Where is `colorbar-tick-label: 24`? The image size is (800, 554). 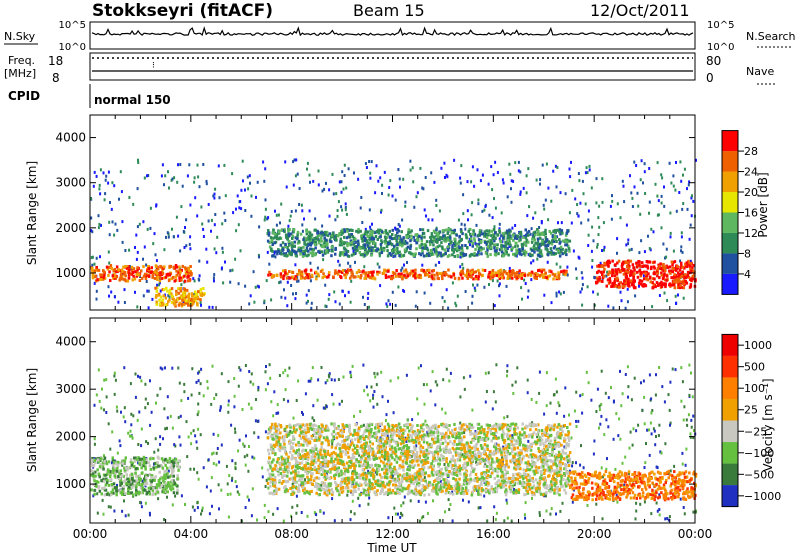 colorbar-tick-label: 24 is located at coordinates (751, 172).